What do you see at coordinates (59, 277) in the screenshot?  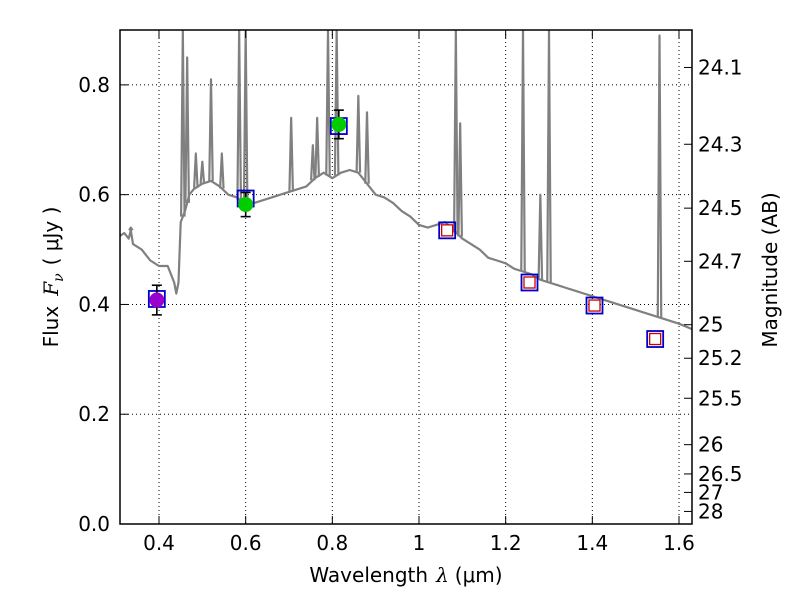 I see `y-axis-label-subscript: ν` at bounding box center [59, 277].